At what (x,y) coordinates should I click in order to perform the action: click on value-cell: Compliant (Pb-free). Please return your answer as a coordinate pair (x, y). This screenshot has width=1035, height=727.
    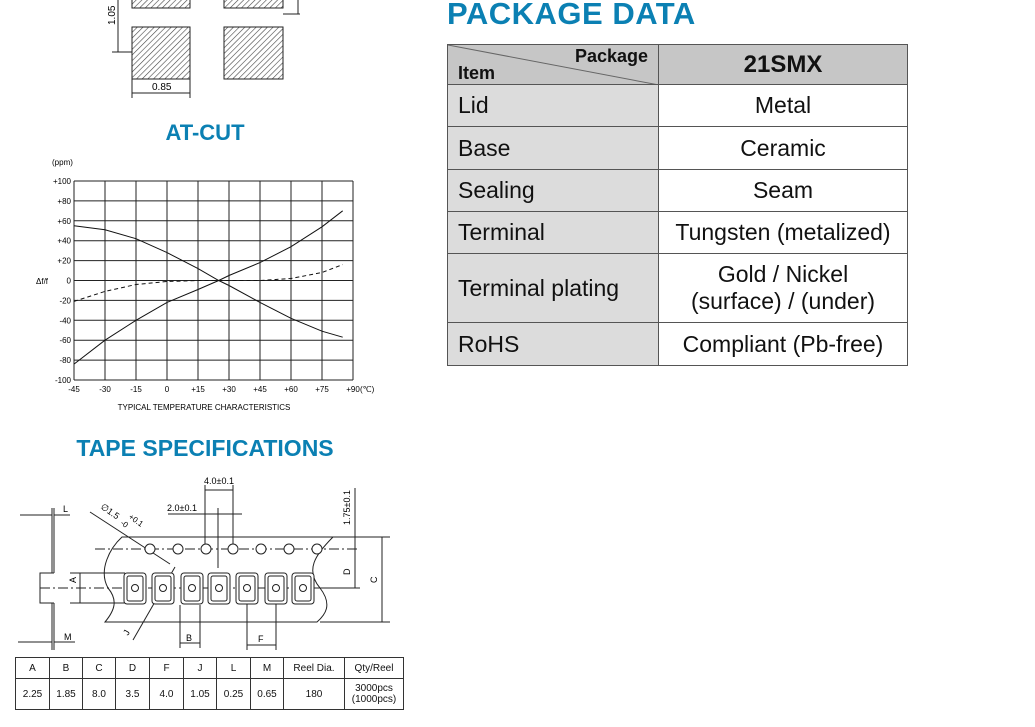
    Looking at the image, I should click on (783, 344).